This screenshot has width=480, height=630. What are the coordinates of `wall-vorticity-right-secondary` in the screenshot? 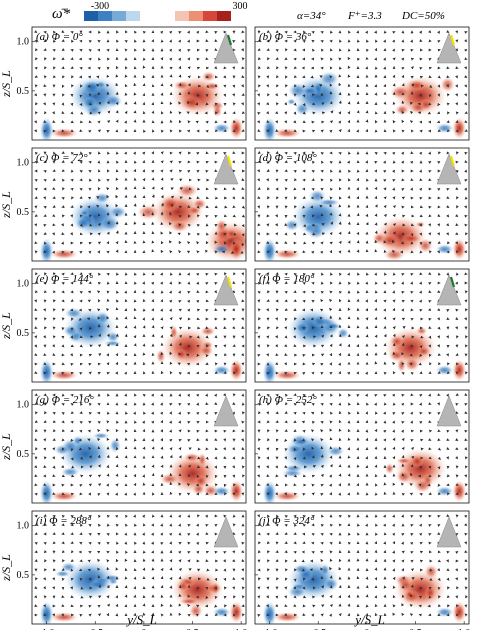 It's located at (444, 249).